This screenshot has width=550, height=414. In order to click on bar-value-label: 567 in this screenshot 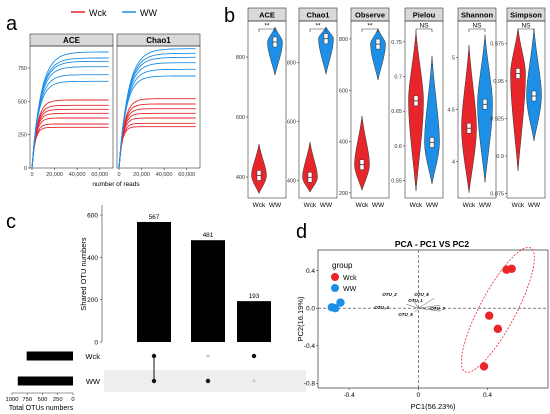, I will do `click(154, 217)`.